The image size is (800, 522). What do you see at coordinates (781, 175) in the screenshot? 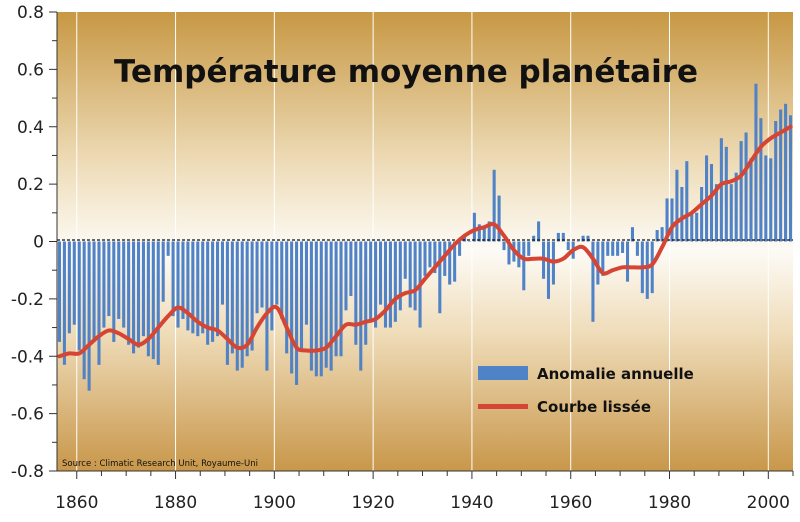
I see `bar-2002` at bounding box center [781, 175].